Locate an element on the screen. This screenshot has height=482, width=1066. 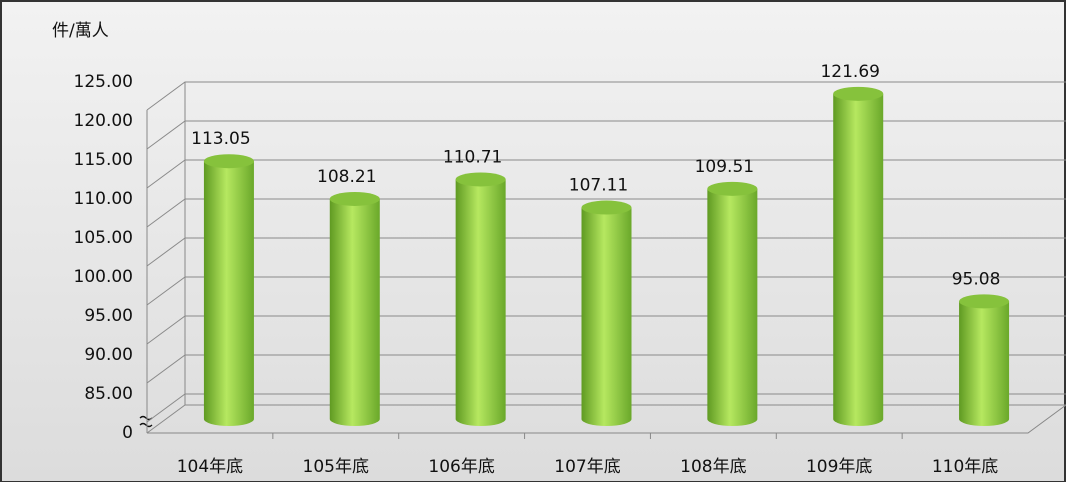
x-tick-label: 110年底 is located at coordinates (965, 467).